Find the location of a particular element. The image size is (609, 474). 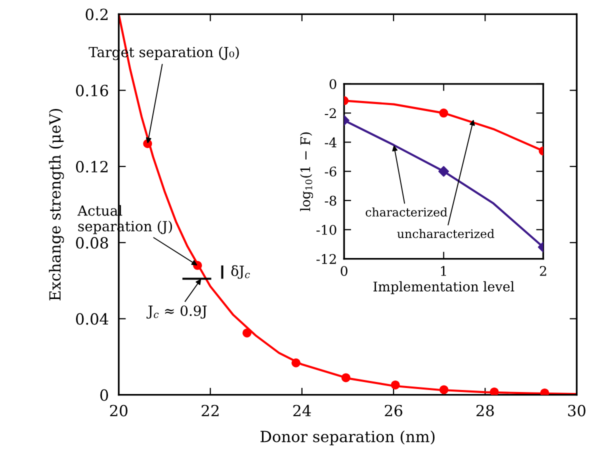

x-tick-label: 30 is located at coordinates (577, 410).